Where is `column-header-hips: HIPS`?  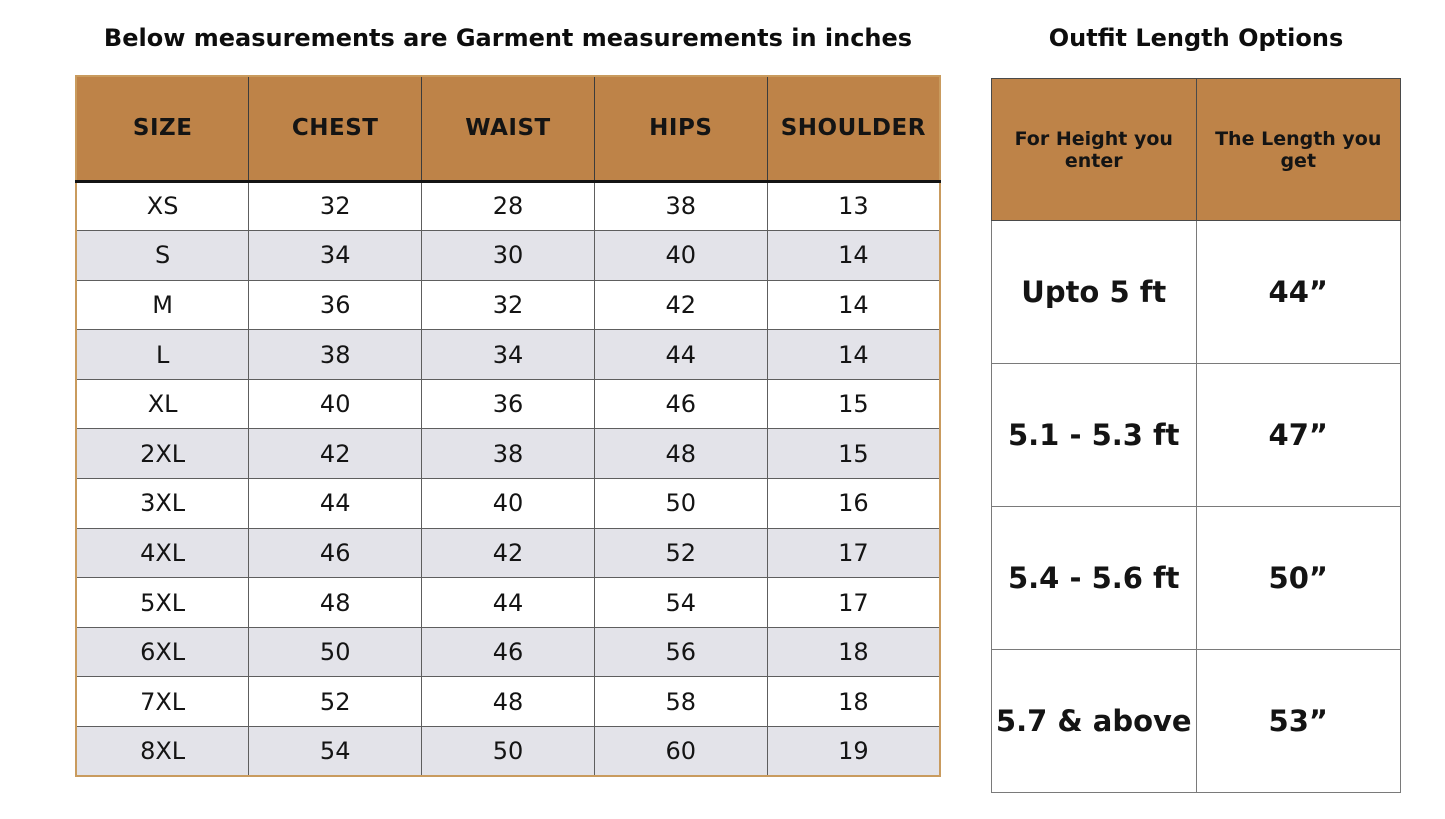
column-header-hips: HIPS is located at coordinates (680, 129).